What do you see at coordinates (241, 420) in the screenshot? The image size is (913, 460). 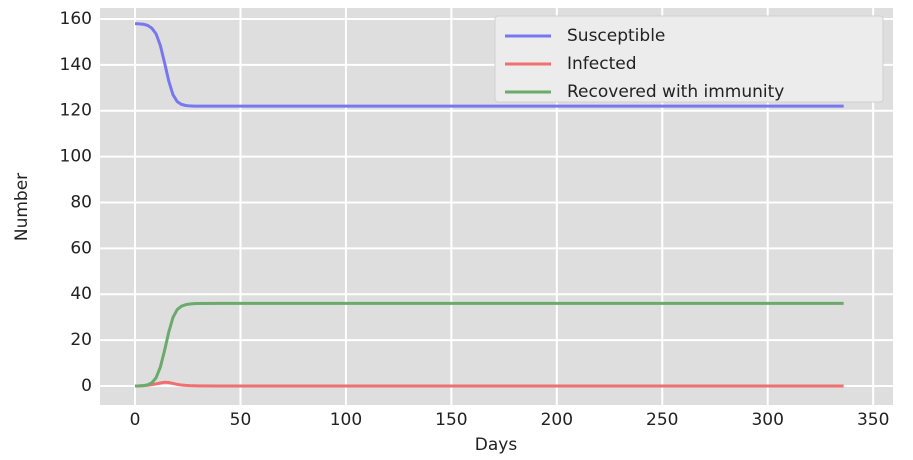 I see `x-tick-label: 50` at bounding box center [241, 420].